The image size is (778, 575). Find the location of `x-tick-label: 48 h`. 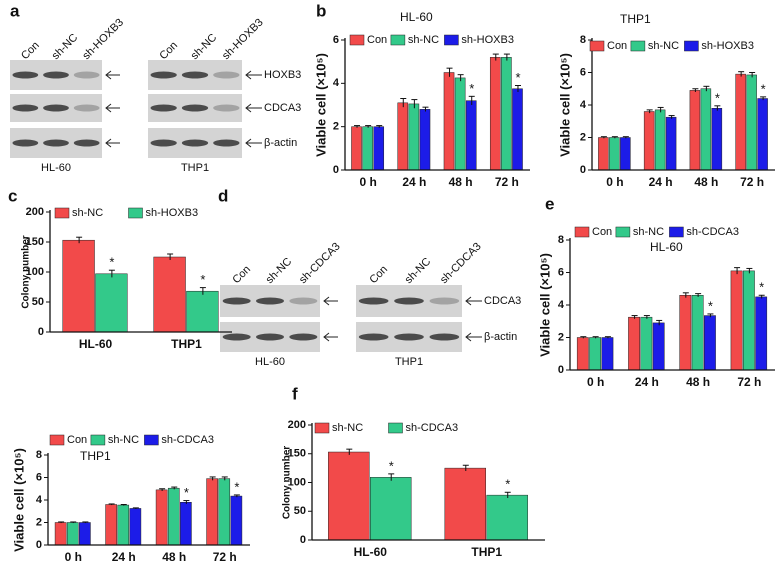

x-tick-label: 48 h is located at coordinates (706, 182).